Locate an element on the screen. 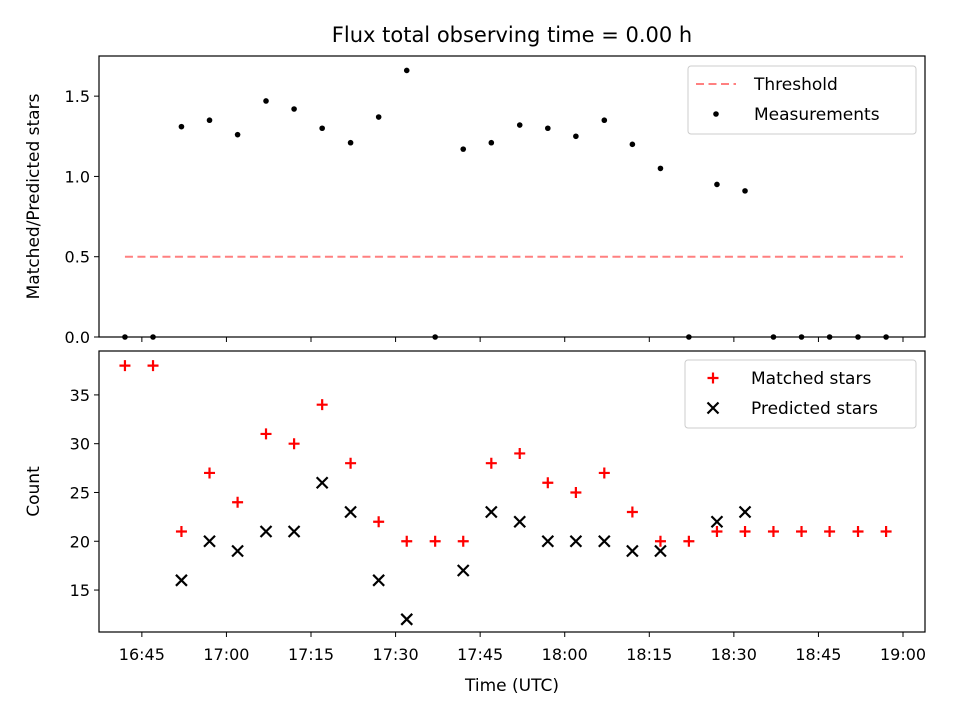  y-tick-label: 1.0 is located at coordinates (77, 176).